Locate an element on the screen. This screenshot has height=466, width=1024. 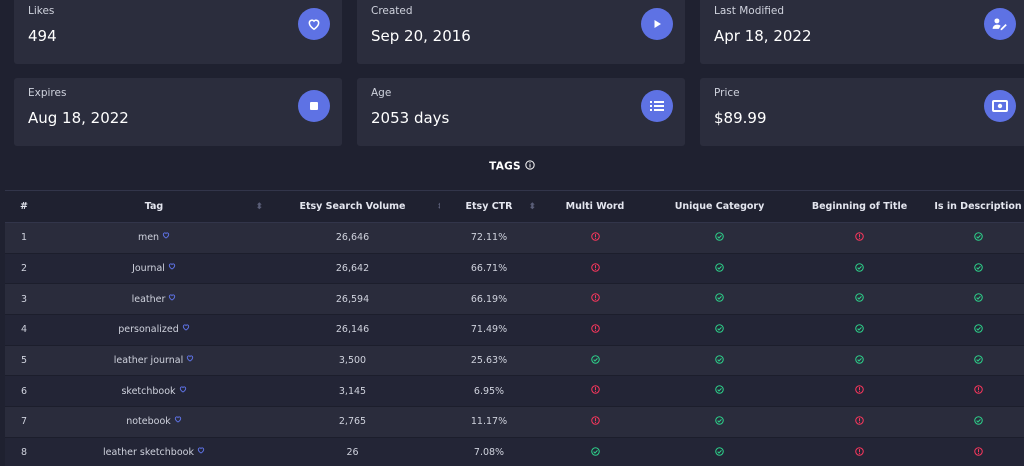
ctr-cell: 71.49% is located at coordinates (489, 330).